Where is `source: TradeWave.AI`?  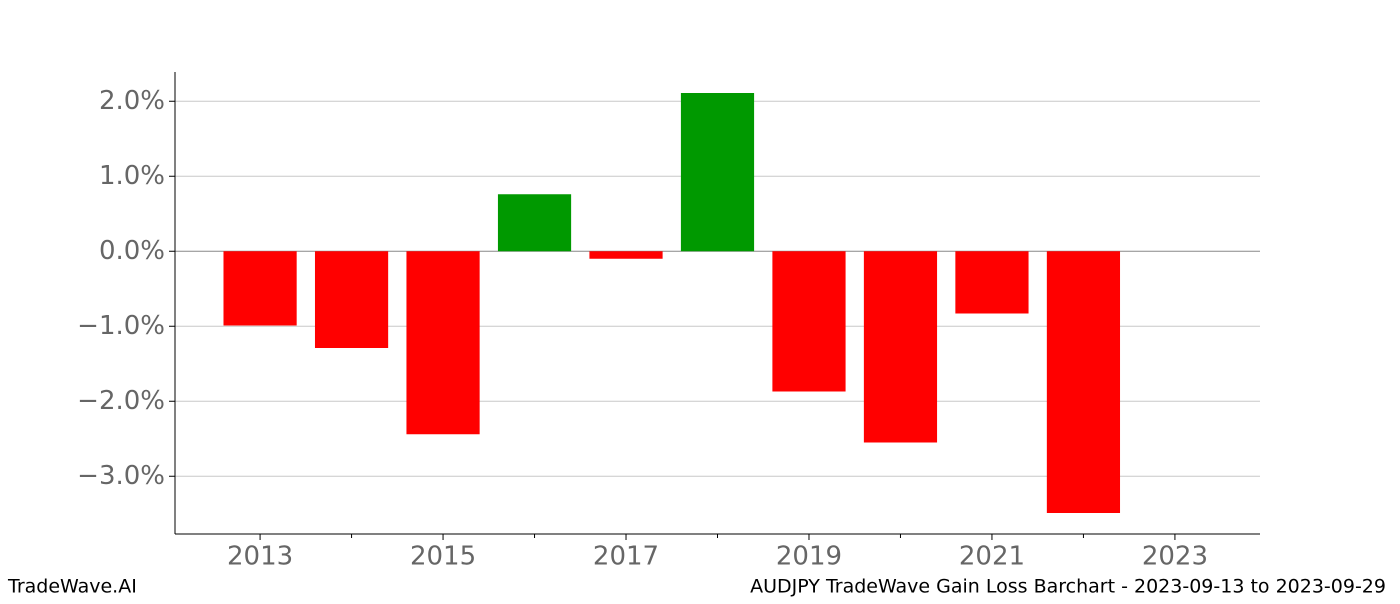 source: TradeWave.AI is located at coordinates (72, 587).